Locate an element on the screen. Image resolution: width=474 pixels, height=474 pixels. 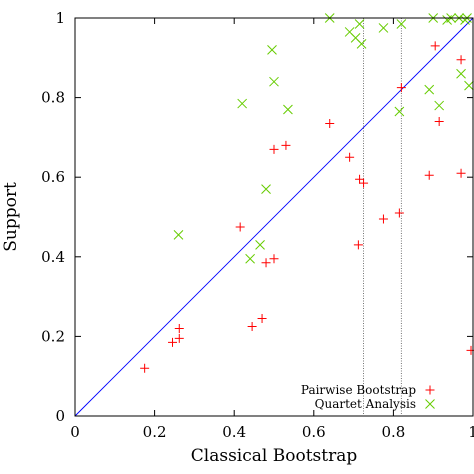
legend-label: Pairwise Bootstrap is located at coordinates (358, 390).